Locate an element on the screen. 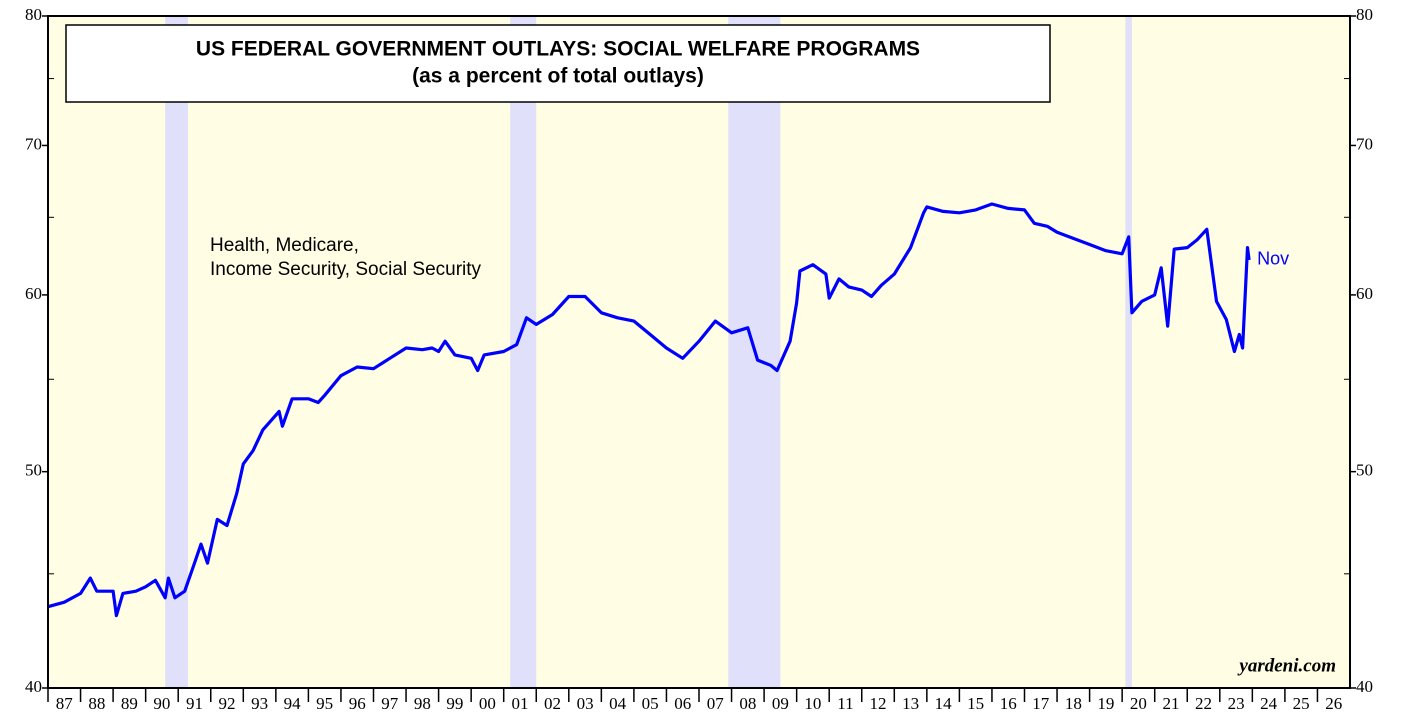  x-tick-label: 21 is located at coordinates (1170, 703).